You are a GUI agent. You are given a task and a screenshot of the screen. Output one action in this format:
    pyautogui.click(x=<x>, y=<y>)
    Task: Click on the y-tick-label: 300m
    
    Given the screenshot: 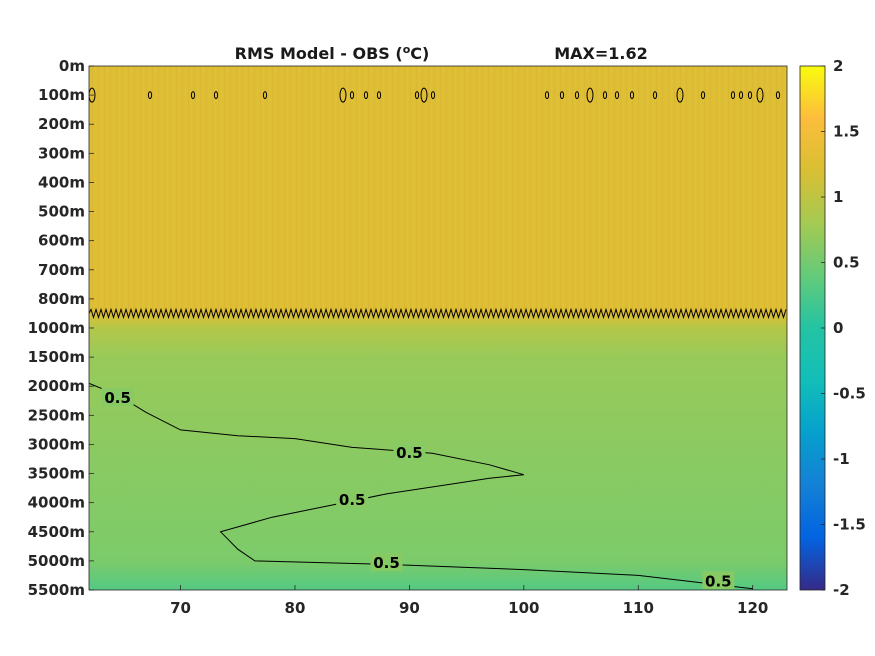 What is the action you would take?
    pyautogui.click(x=61, y=153)
    